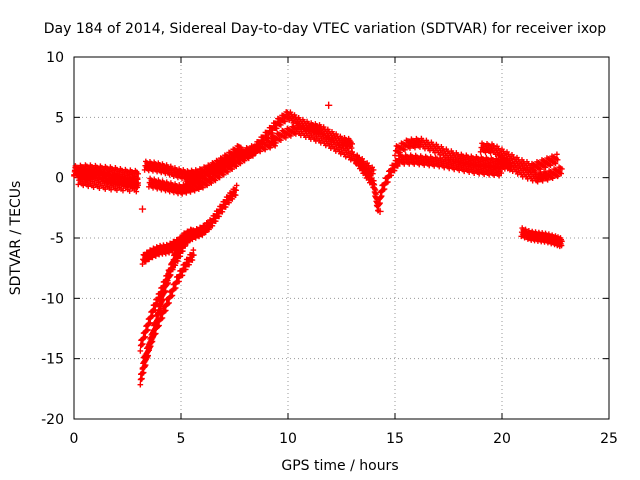 This screenshot has height=480, width=640. What do you see at coordinates (395, 439) in the screenshot?
I see `x-tick-label: 15` at bounding box center [395, 439].